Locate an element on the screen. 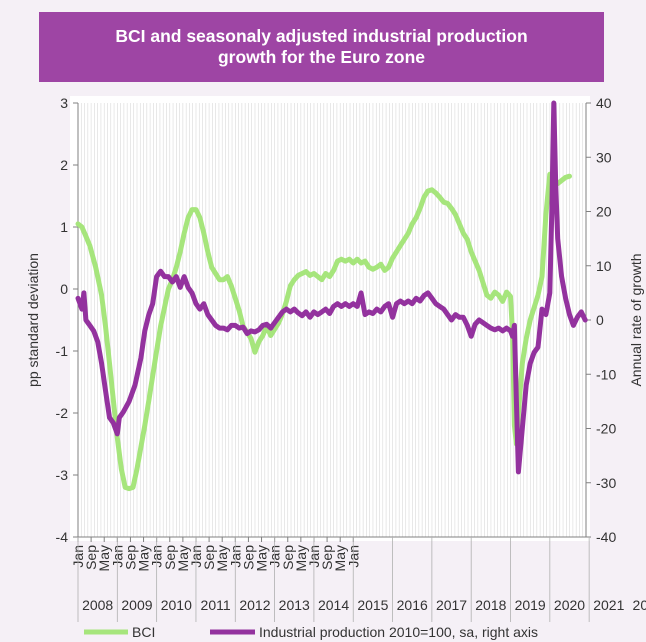  y-left-tick-label: 0 is located at coordinates (64, 289).